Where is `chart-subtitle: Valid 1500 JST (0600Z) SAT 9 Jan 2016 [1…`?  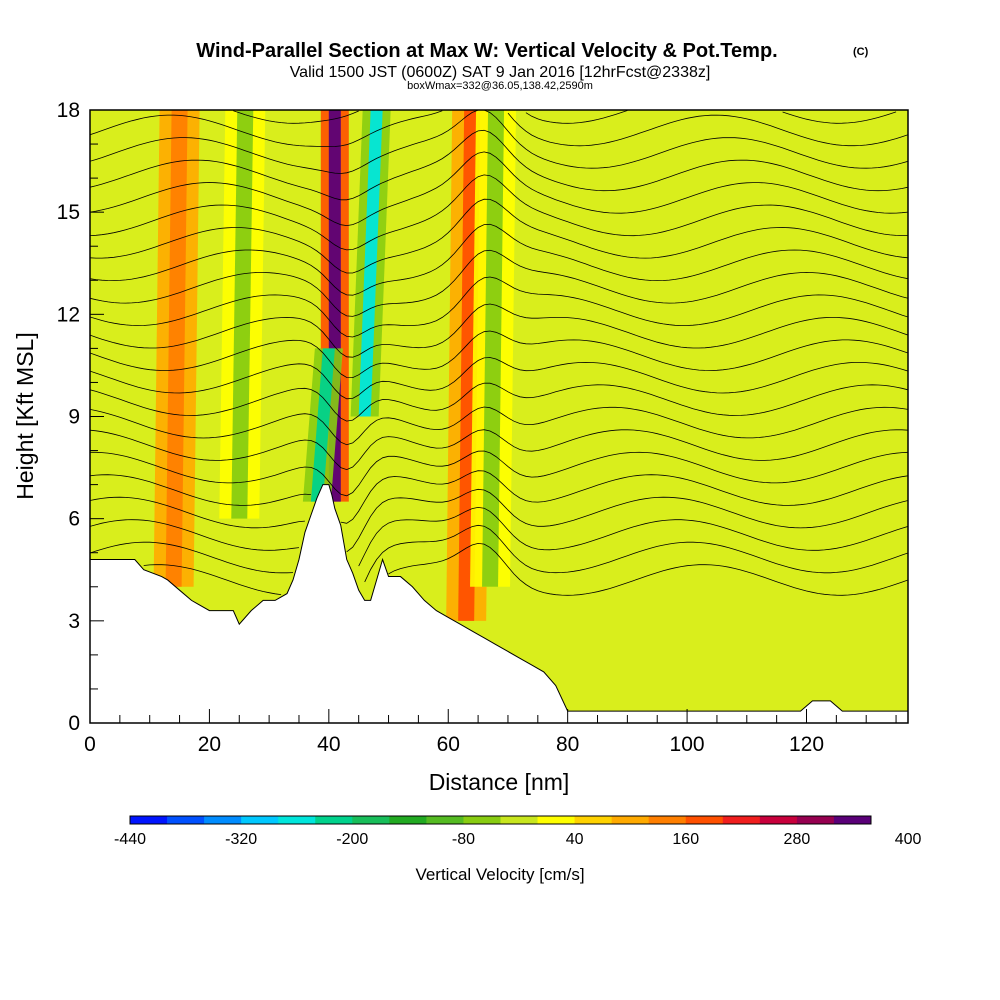 chart-subtitle: Valid 1500 JST (0600Z) SAT 9 Jan 2016 [1… is located at coordinates (500, 72).